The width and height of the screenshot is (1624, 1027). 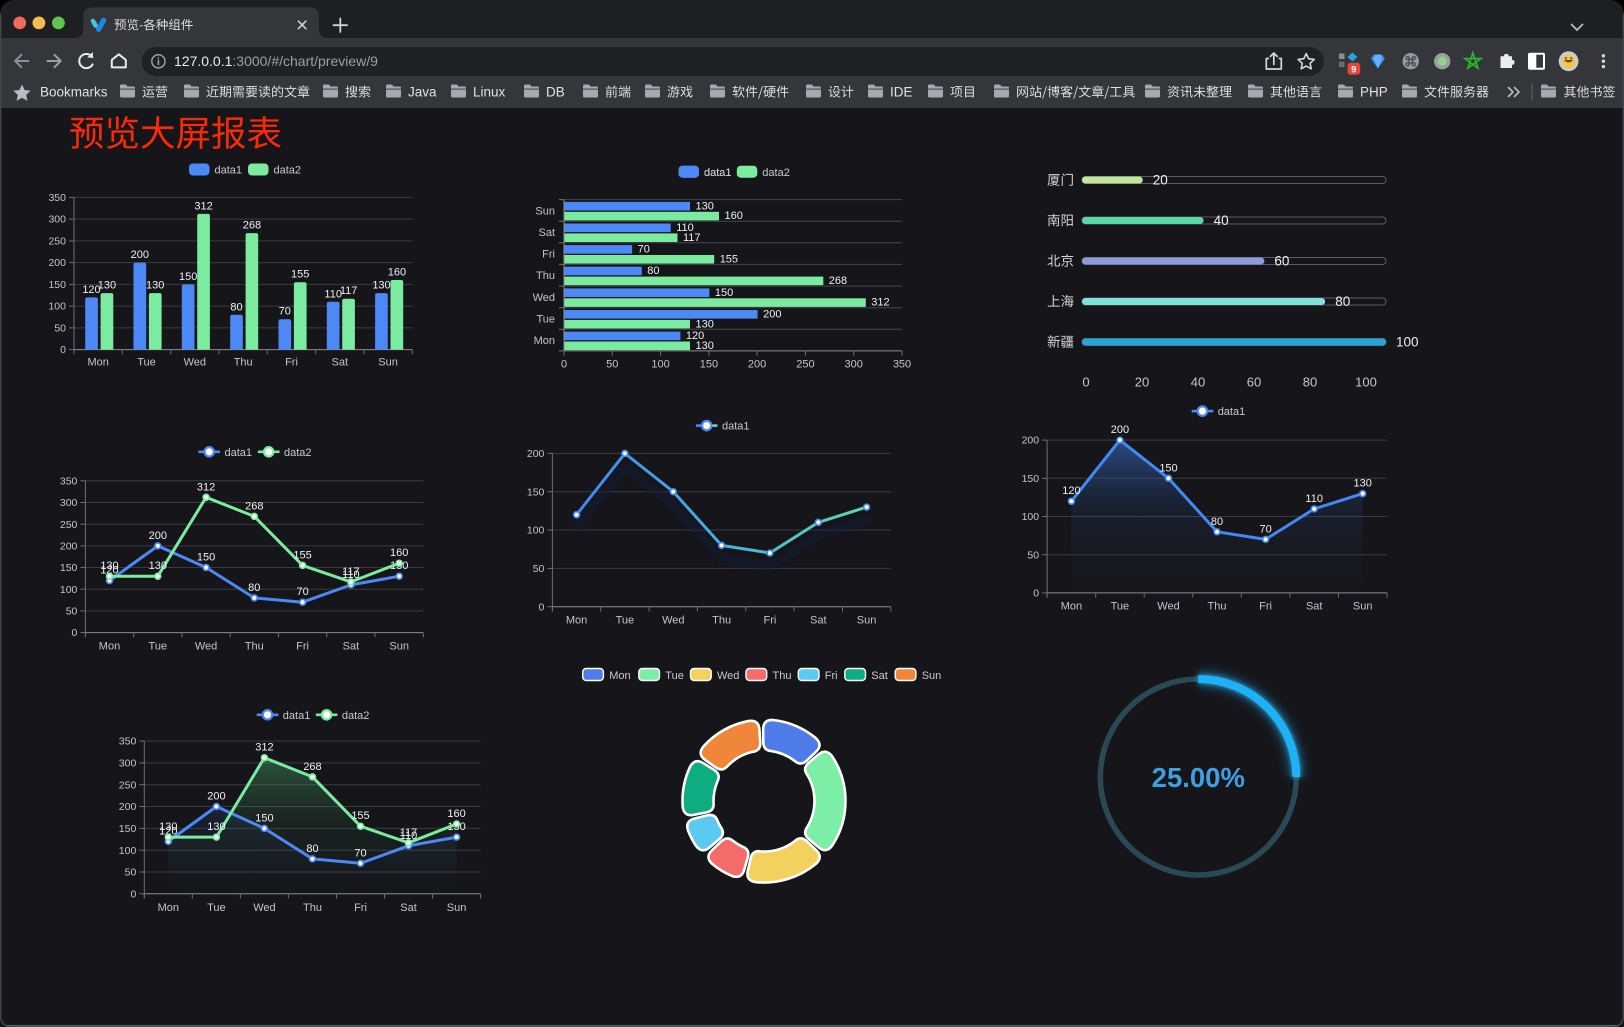 I want to click on svg-text: Linux, so click(x=489, y=92).